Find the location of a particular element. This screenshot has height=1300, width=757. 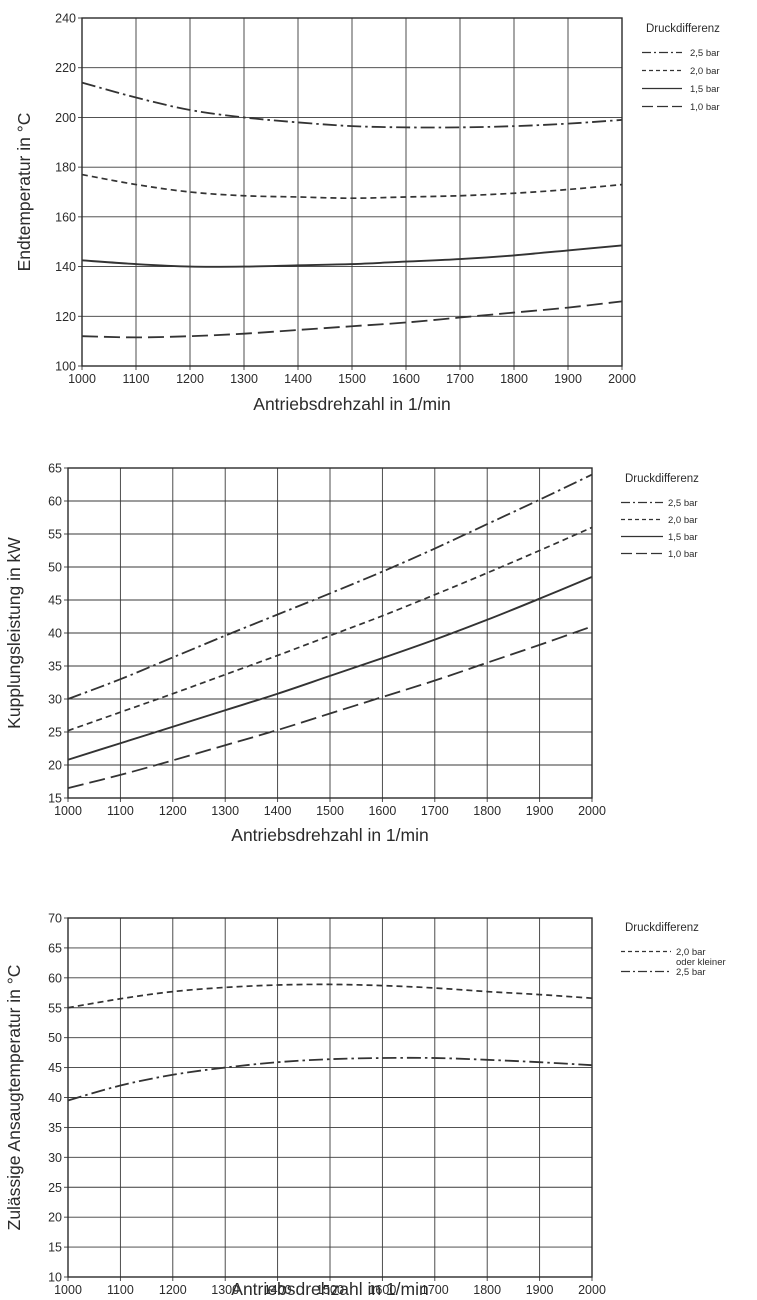

y-tick-label: 200 is located at coordinates (65, 118).